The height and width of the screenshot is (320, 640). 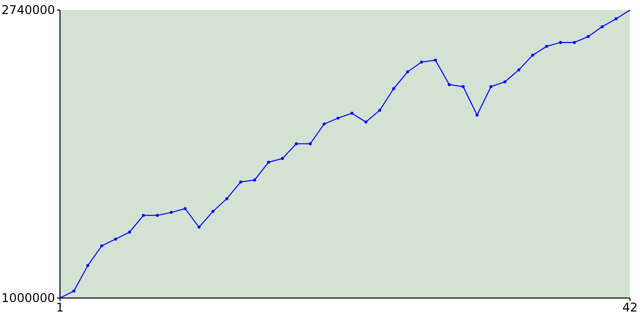 What do you see at coordinates (28, 298) in the screenshot?
I see `y-tick-label: 1000000` at bounding box center [28, 298].